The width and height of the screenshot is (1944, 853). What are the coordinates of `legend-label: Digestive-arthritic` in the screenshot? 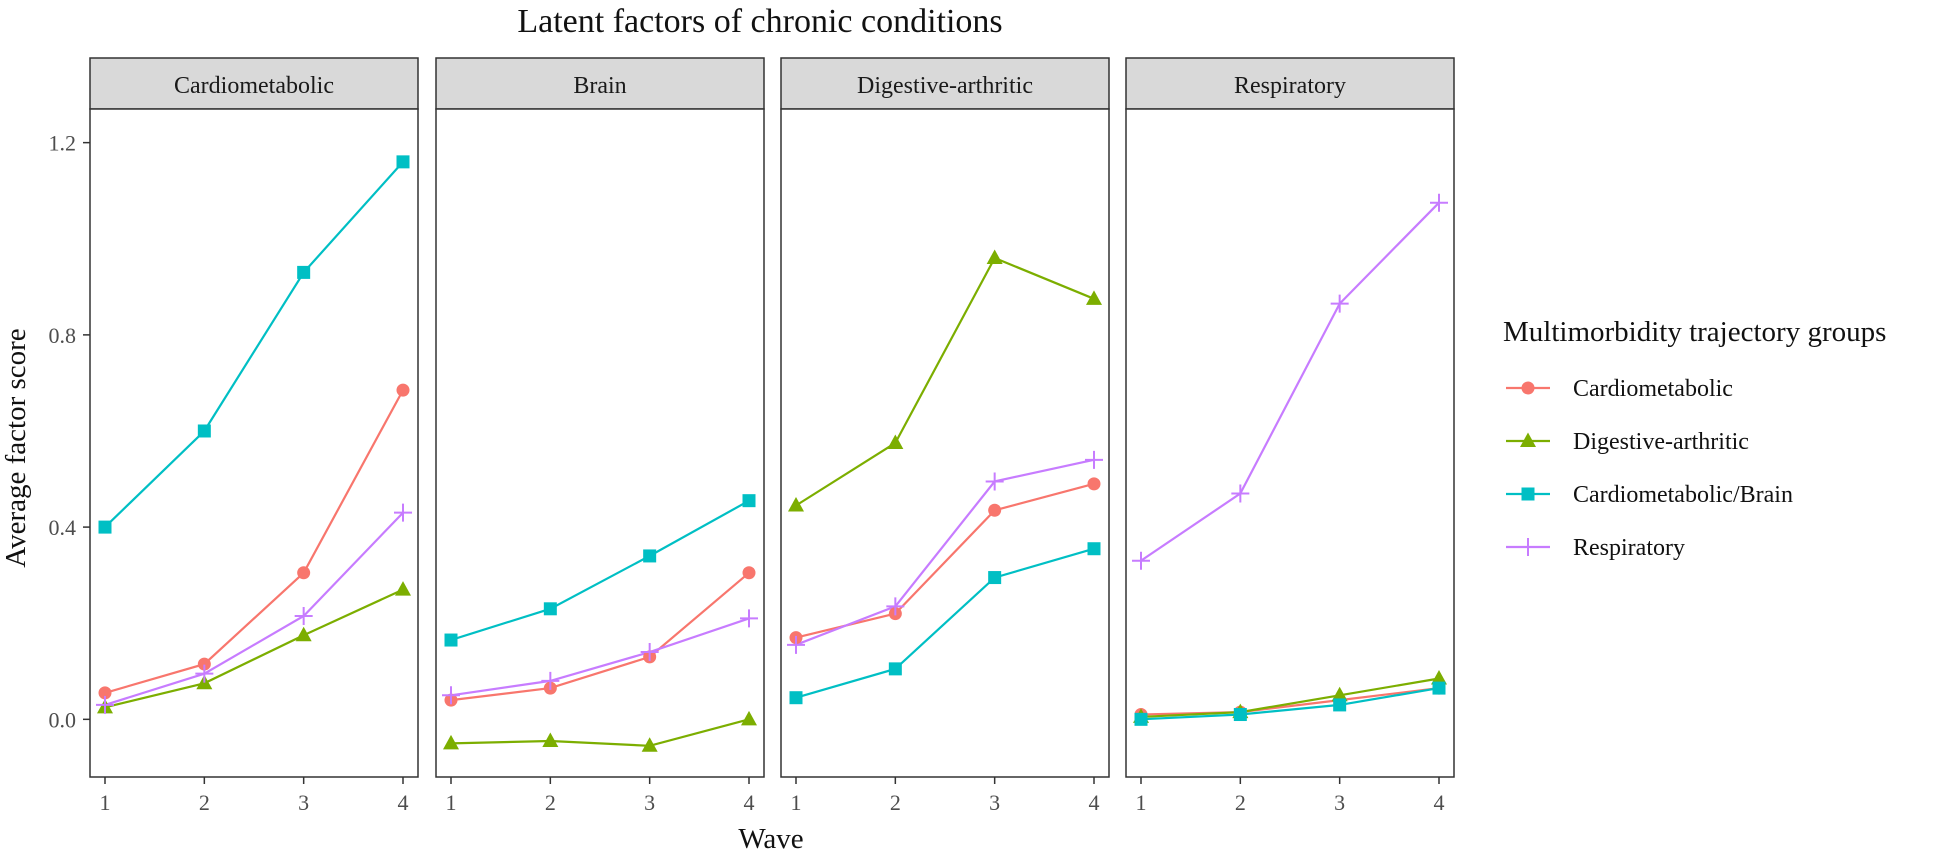 It's located at (1661, 442).